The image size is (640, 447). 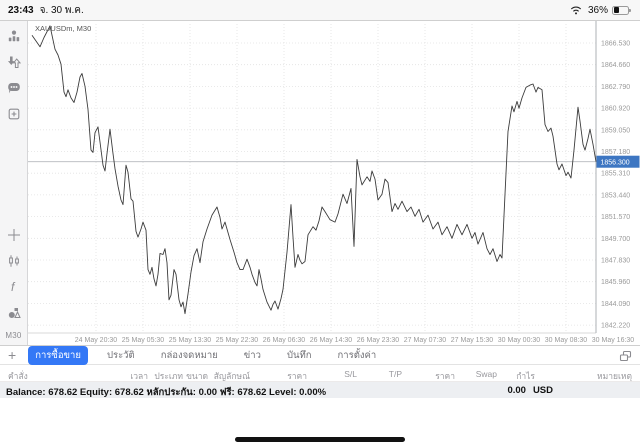 I want to click on profit-box: 0.00 USD, so click(x=530, y=390).